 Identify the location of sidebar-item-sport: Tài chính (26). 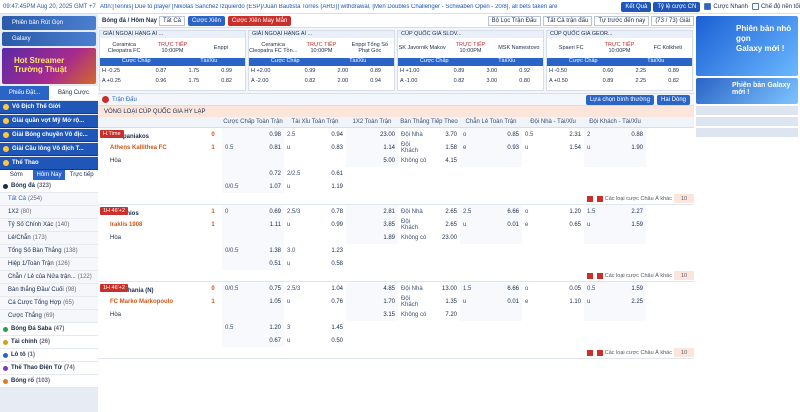
(49, 342).